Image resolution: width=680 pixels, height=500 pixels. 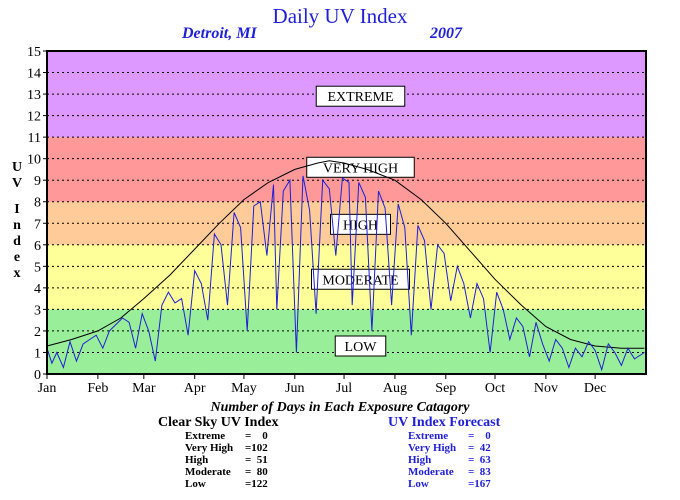 What do you see at coordinates (226, 484) in the screenshot?
I see `stat-row: Low =122` at bounding box center [226, 484].